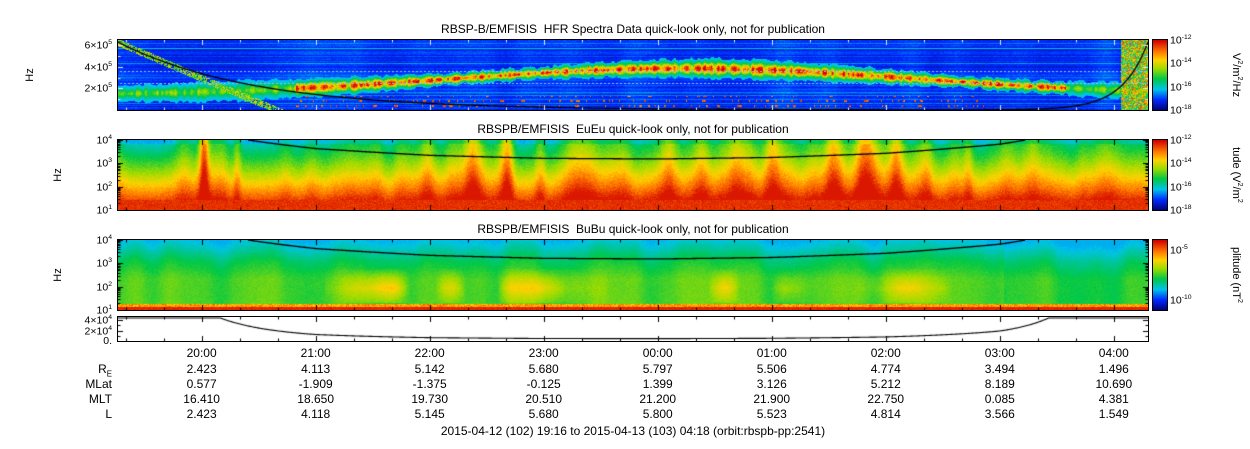 This screenshot has height=449, width=1250. I want to click on ephemeris-value: 3.126, so click(771, 384).